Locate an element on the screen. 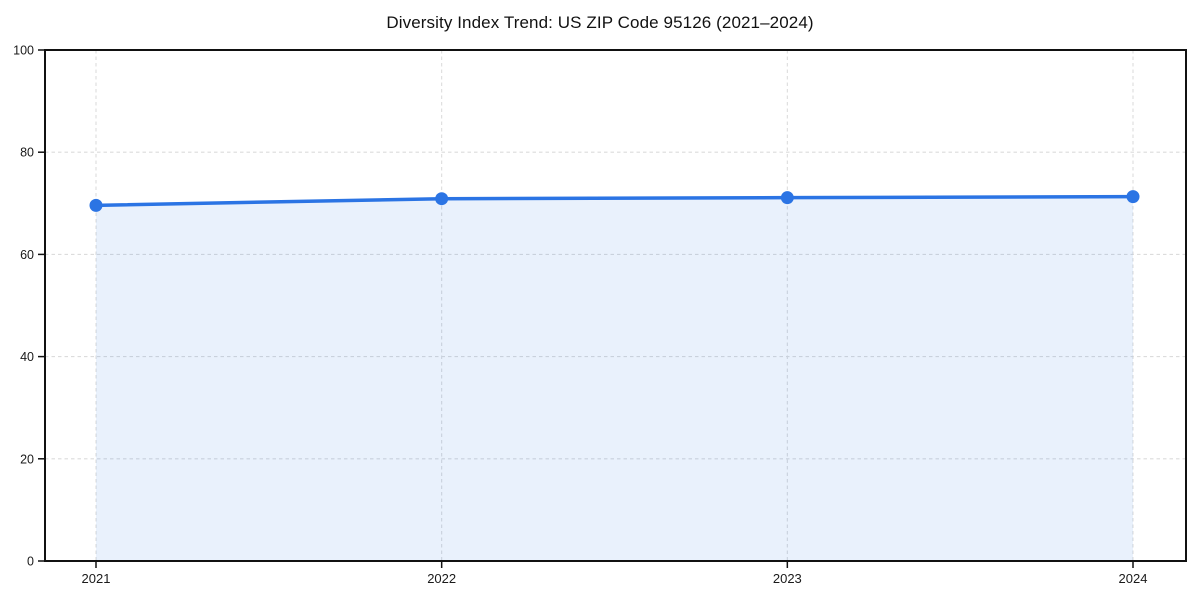 This screenshot has height=600, width=1200. data-point-2022 is located at coordinates (442, 199).